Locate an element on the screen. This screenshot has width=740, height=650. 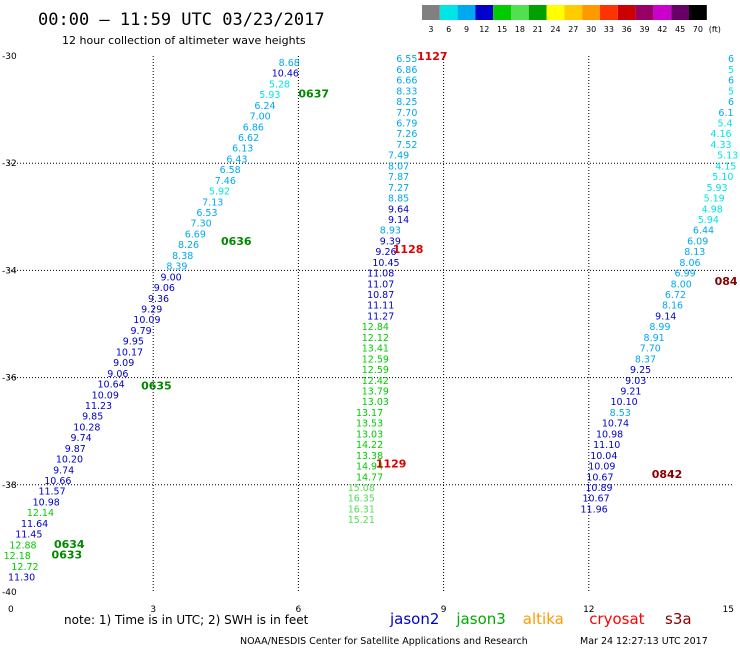
color-scale-label: 15 is located at coordinates (502, 29).